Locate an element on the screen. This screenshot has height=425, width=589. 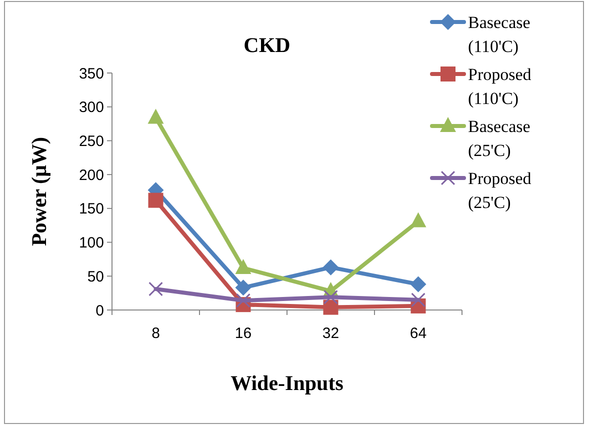
y-tick-label: 150 is located at coordinates (91, 209).